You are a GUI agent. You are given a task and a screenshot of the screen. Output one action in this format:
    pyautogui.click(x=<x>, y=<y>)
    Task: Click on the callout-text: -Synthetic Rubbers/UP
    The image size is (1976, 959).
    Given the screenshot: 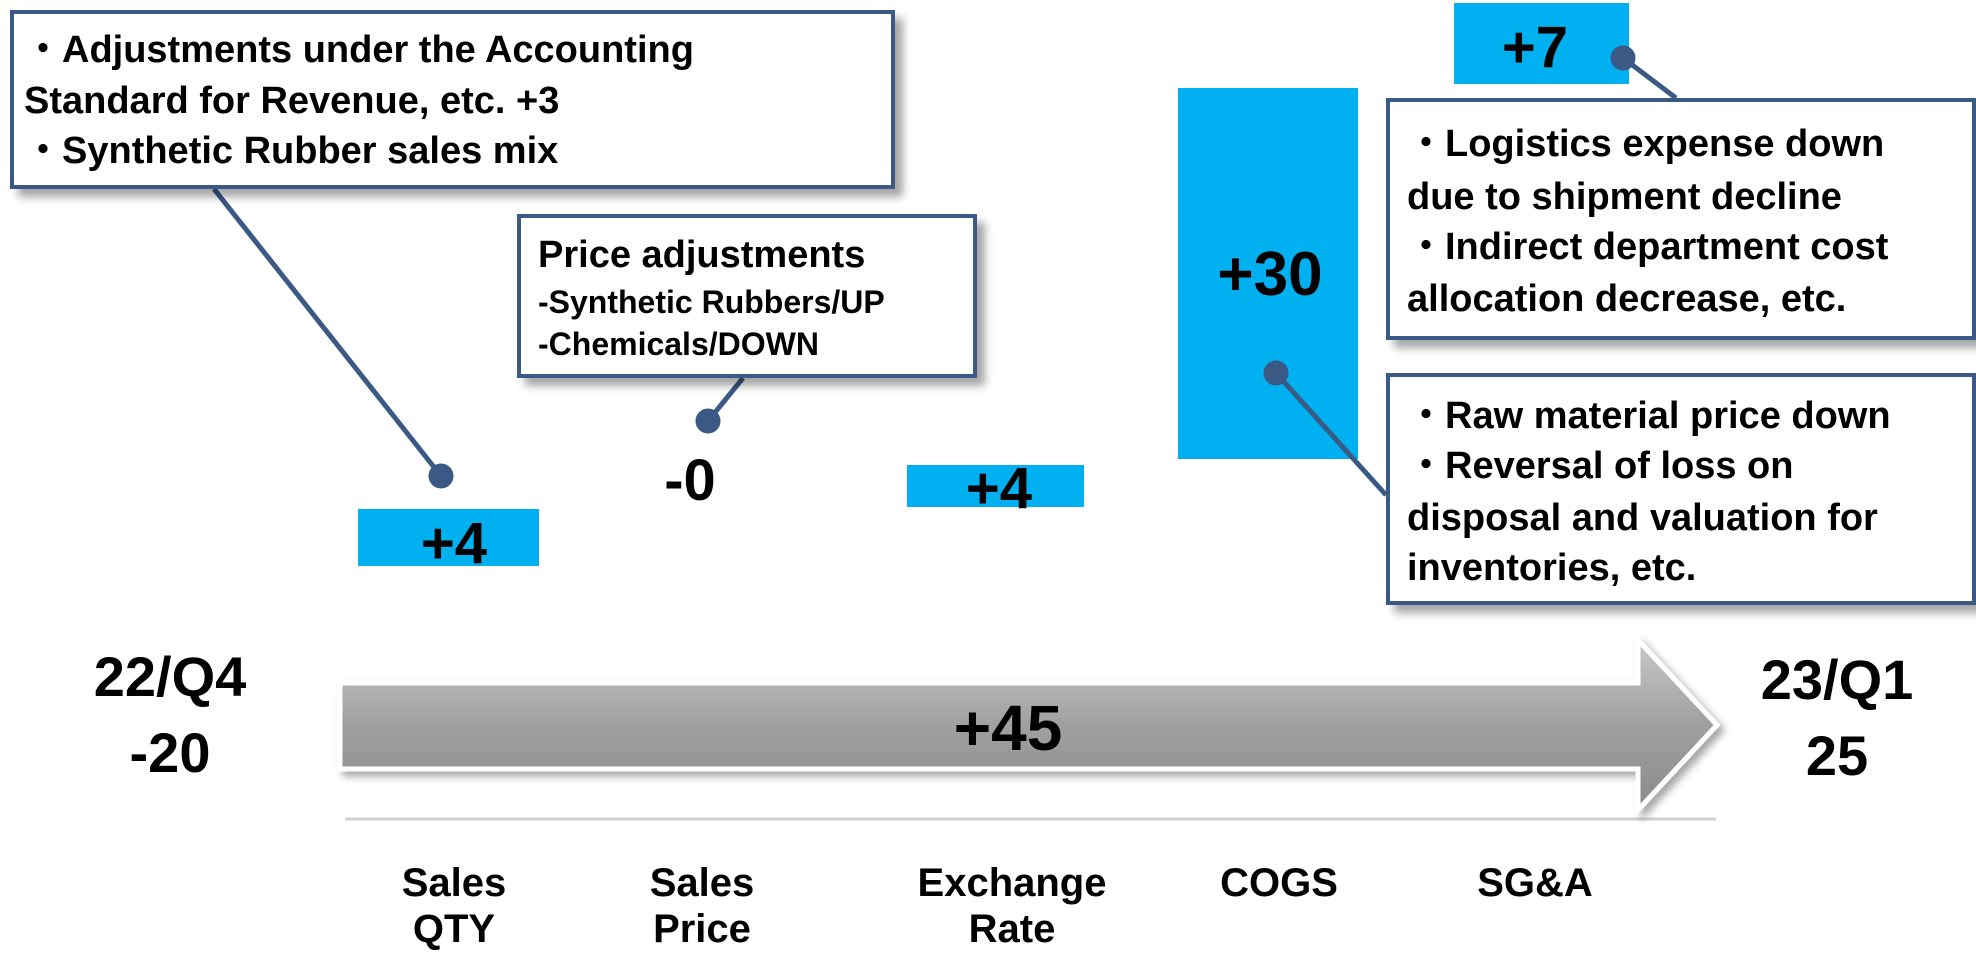 What is the action you would take?
    pyautogui.click(x=711, y=302)
    